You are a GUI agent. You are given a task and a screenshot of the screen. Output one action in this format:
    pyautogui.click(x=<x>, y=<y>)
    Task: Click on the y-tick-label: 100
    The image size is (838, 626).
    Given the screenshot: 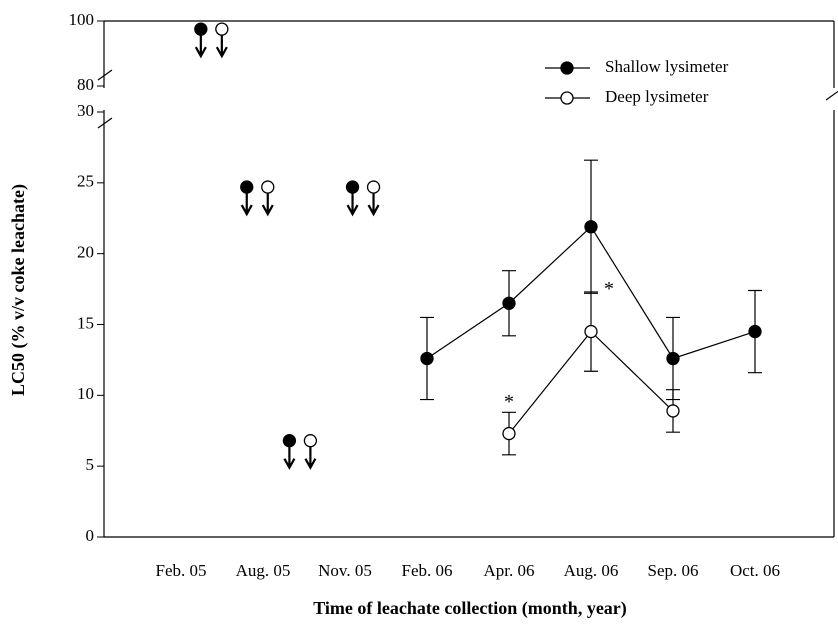 What is the action you would take?
    pyautogui.click(x=82, y=19)
    